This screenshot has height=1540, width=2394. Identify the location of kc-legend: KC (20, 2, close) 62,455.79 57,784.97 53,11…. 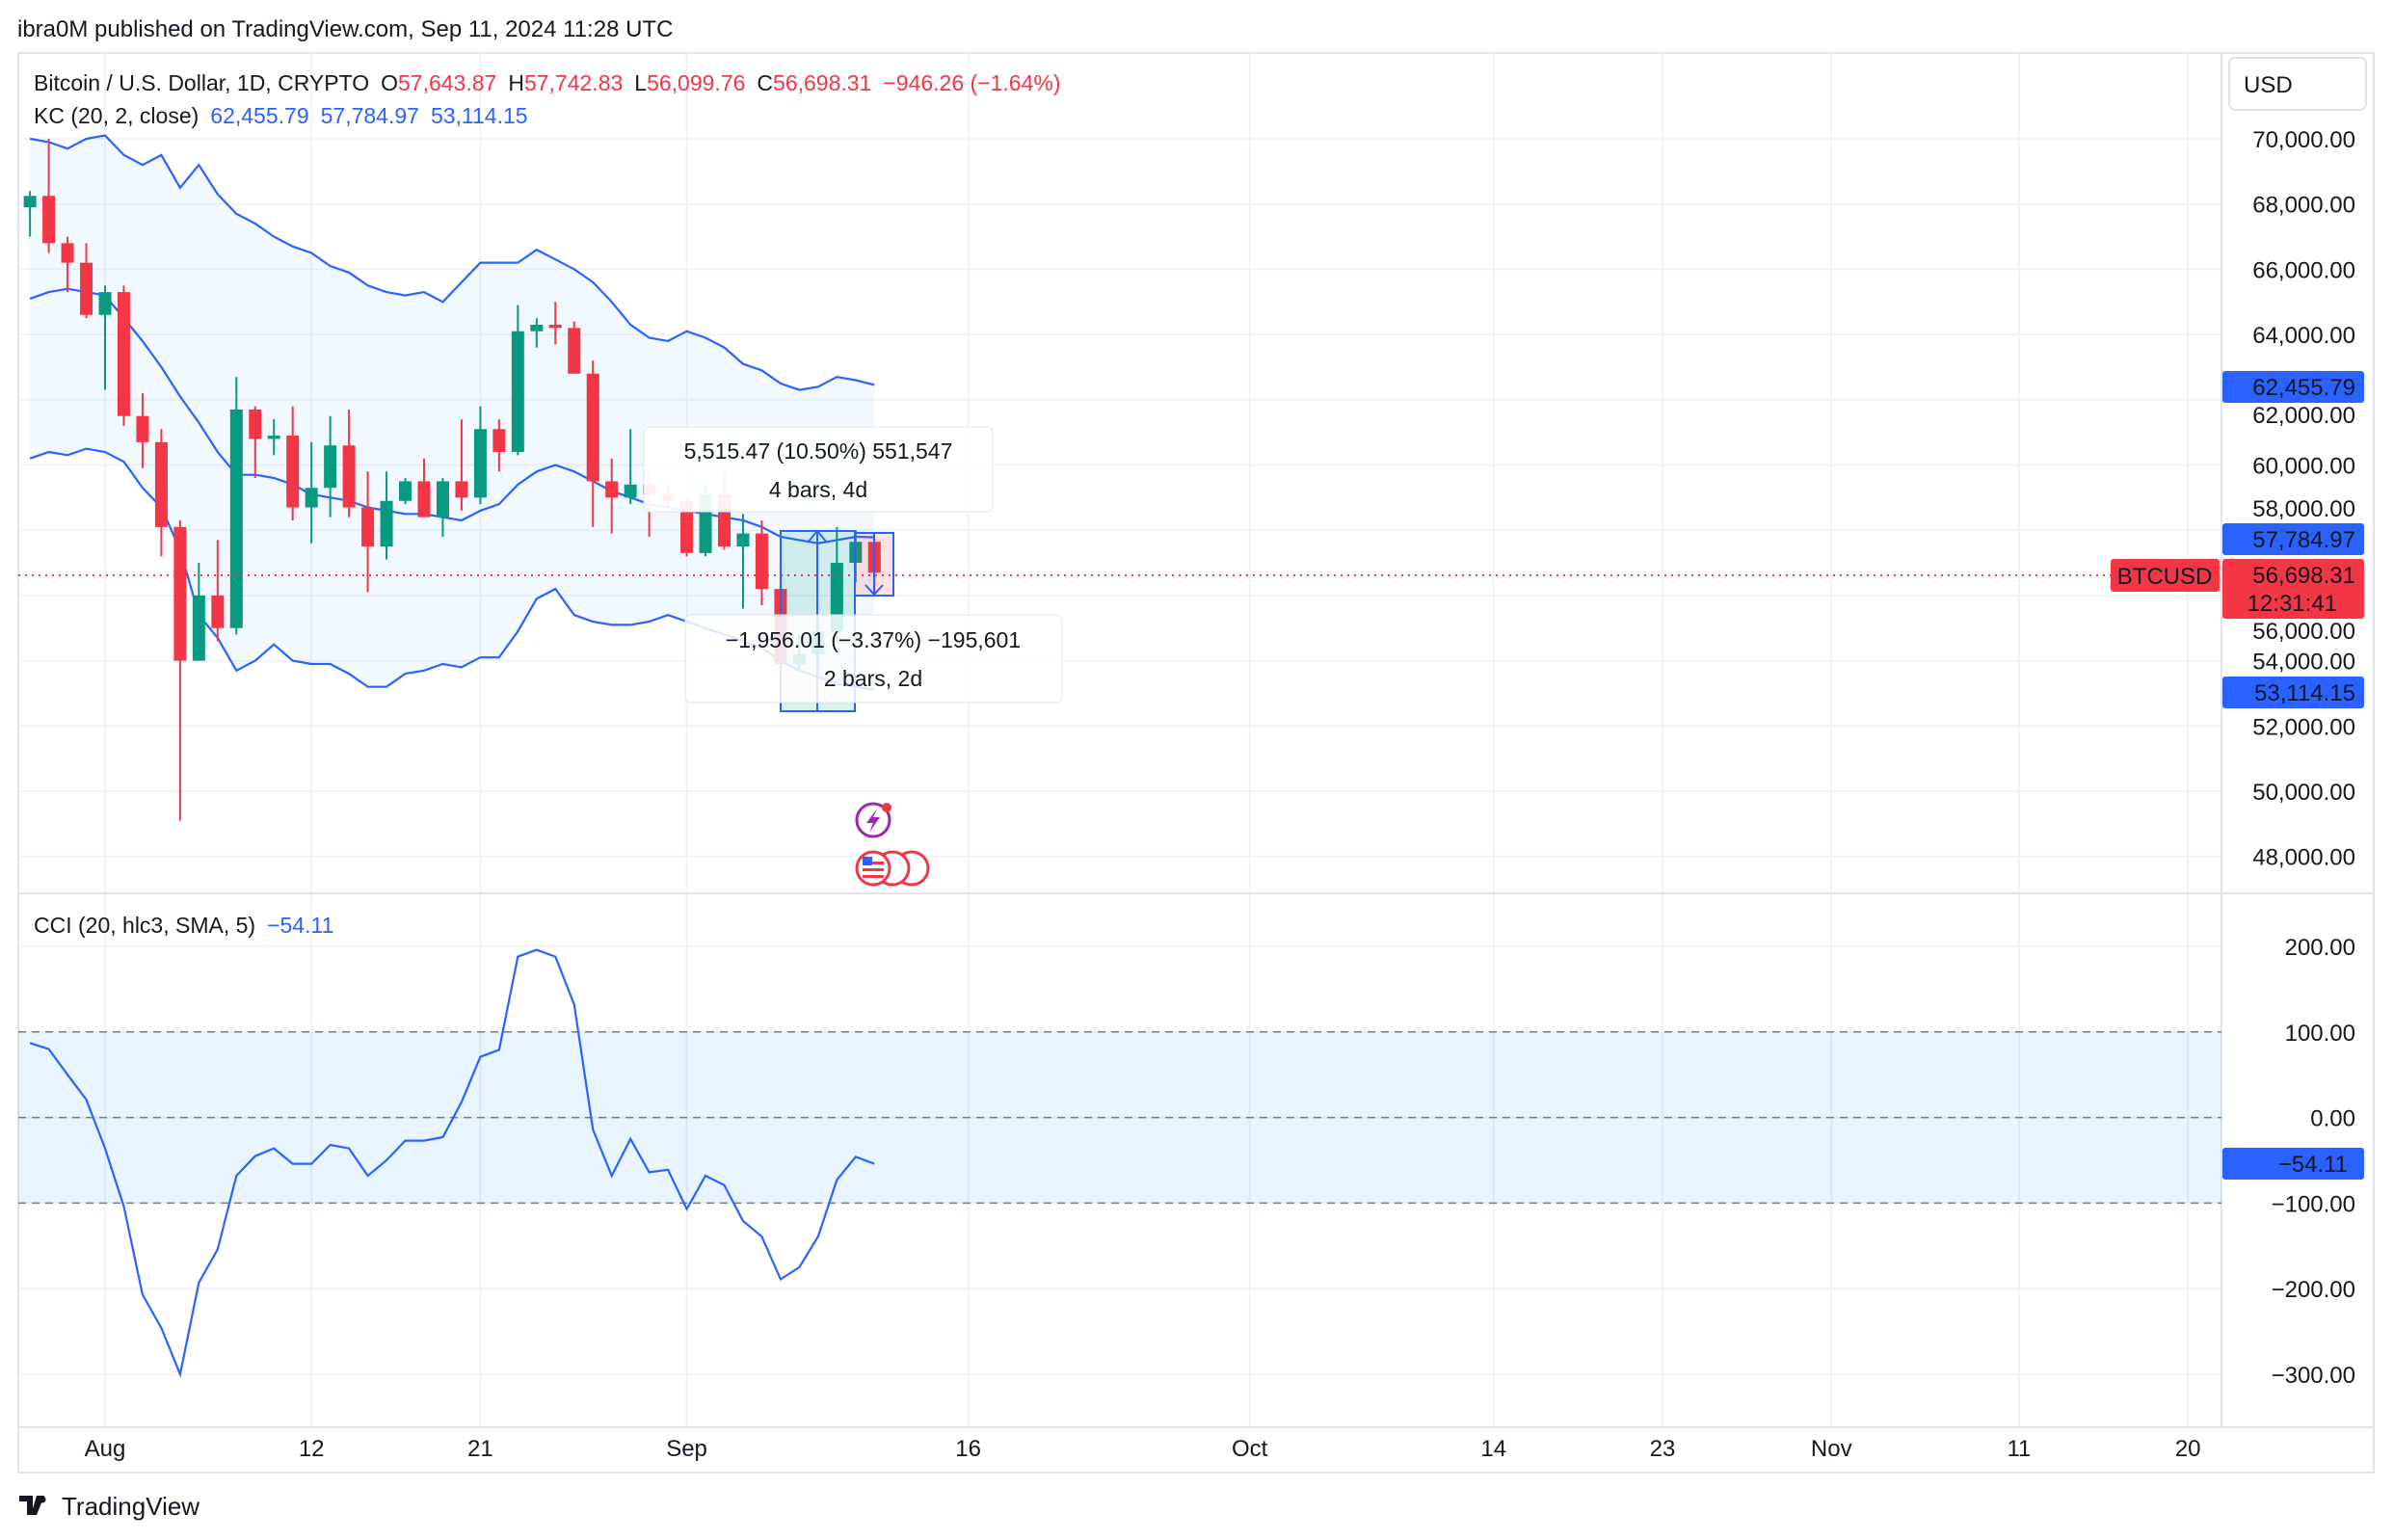
(281, 115).